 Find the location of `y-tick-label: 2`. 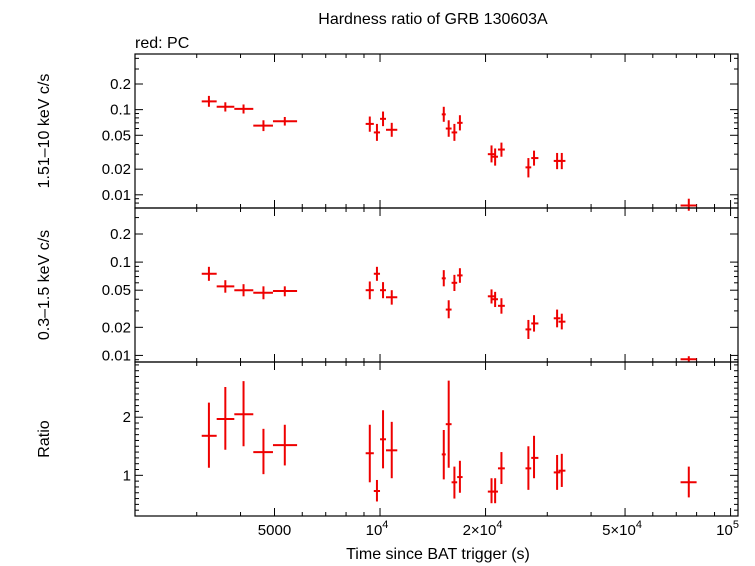

y-tick-label: 2 is located at coordinates (127, 417).